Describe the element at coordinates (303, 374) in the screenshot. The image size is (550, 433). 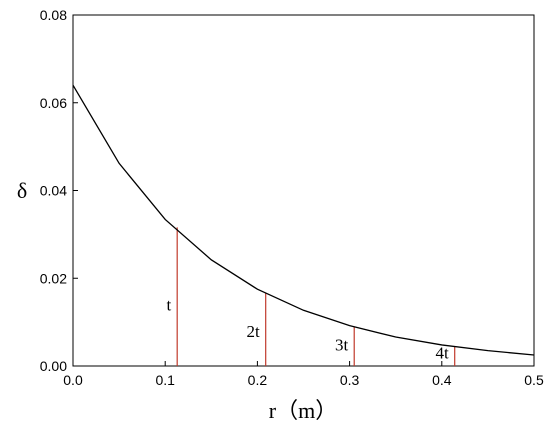
I see `x-axis: 0.0 0.1 0.2 0.3 0.4 0.5` at that location.